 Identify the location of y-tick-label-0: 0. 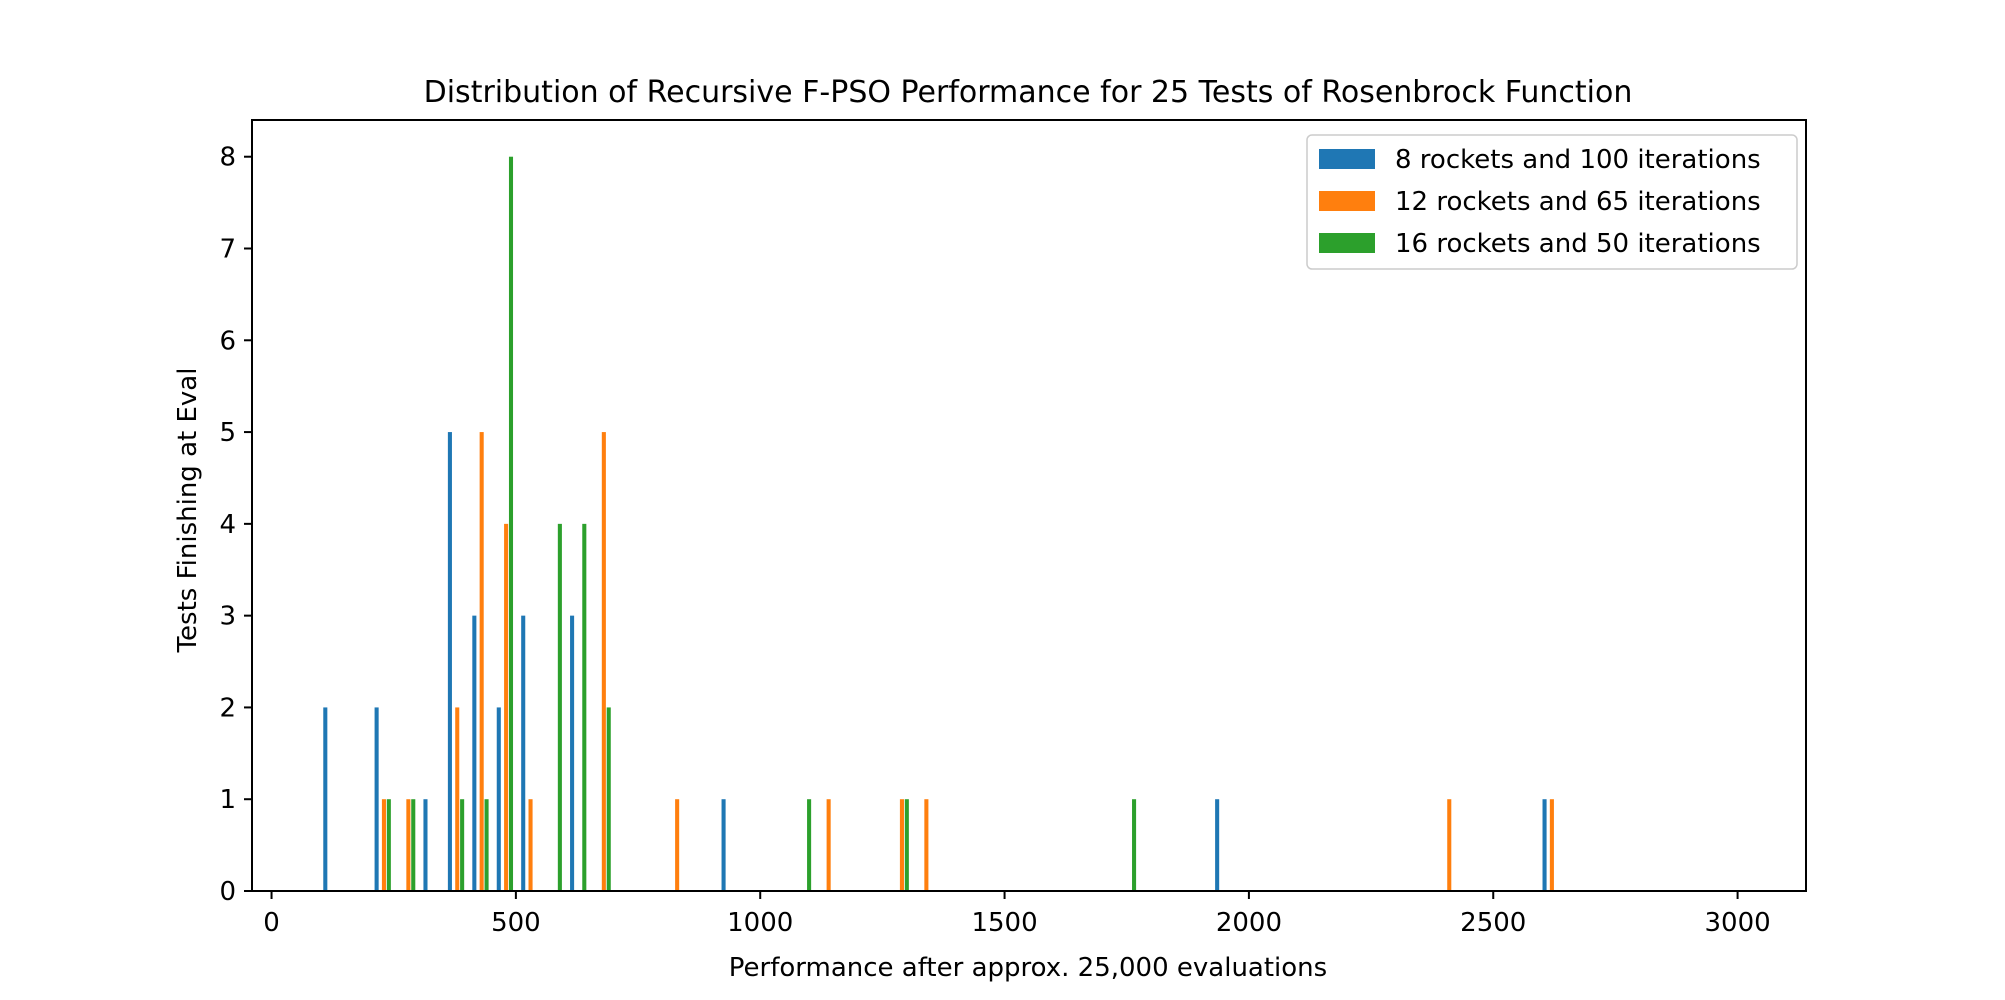
(227, 892).